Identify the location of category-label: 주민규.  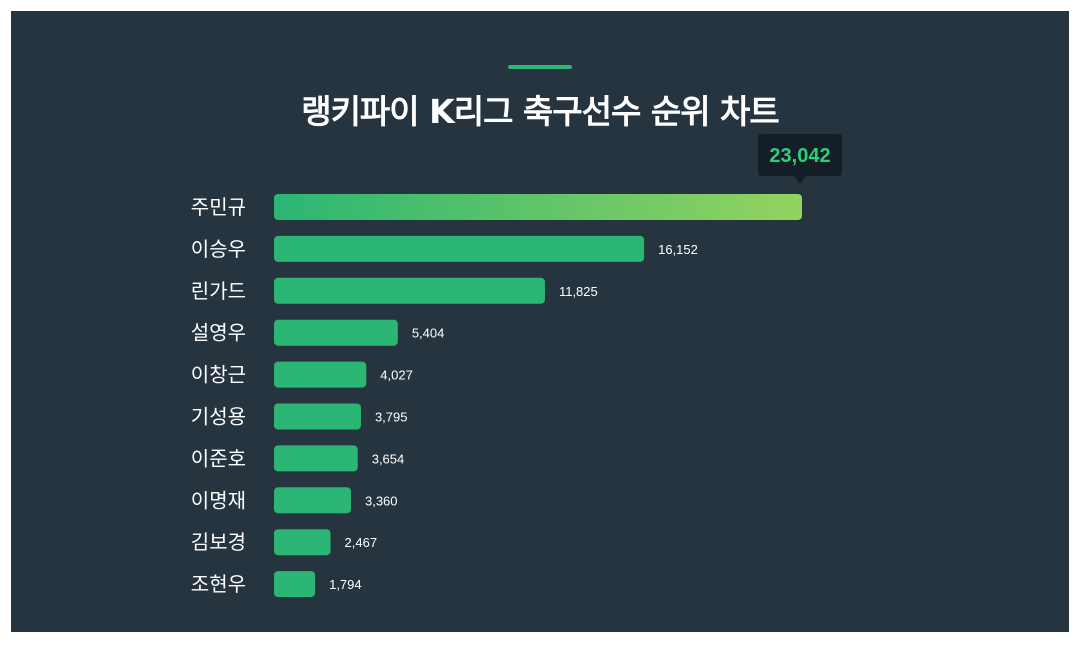
(218, 207).